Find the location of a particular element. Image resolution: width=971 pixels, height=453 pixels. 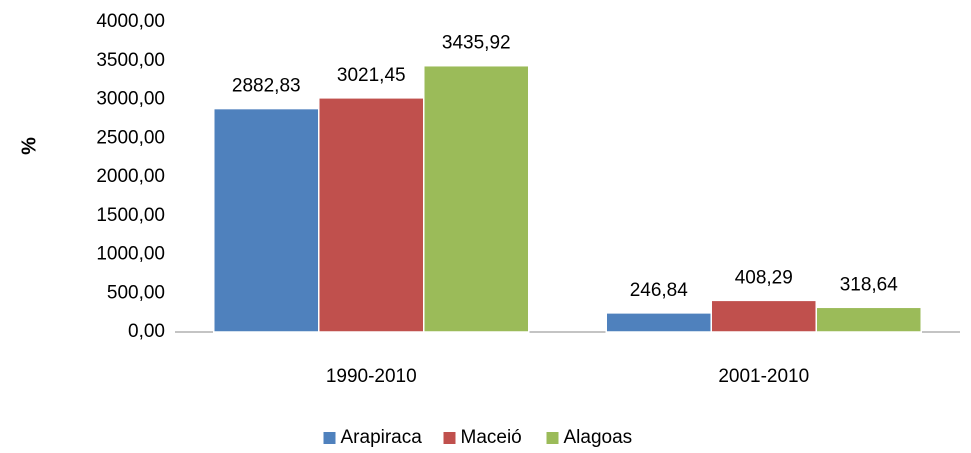

y-axis-label: % is located at coordinates (29, 146).